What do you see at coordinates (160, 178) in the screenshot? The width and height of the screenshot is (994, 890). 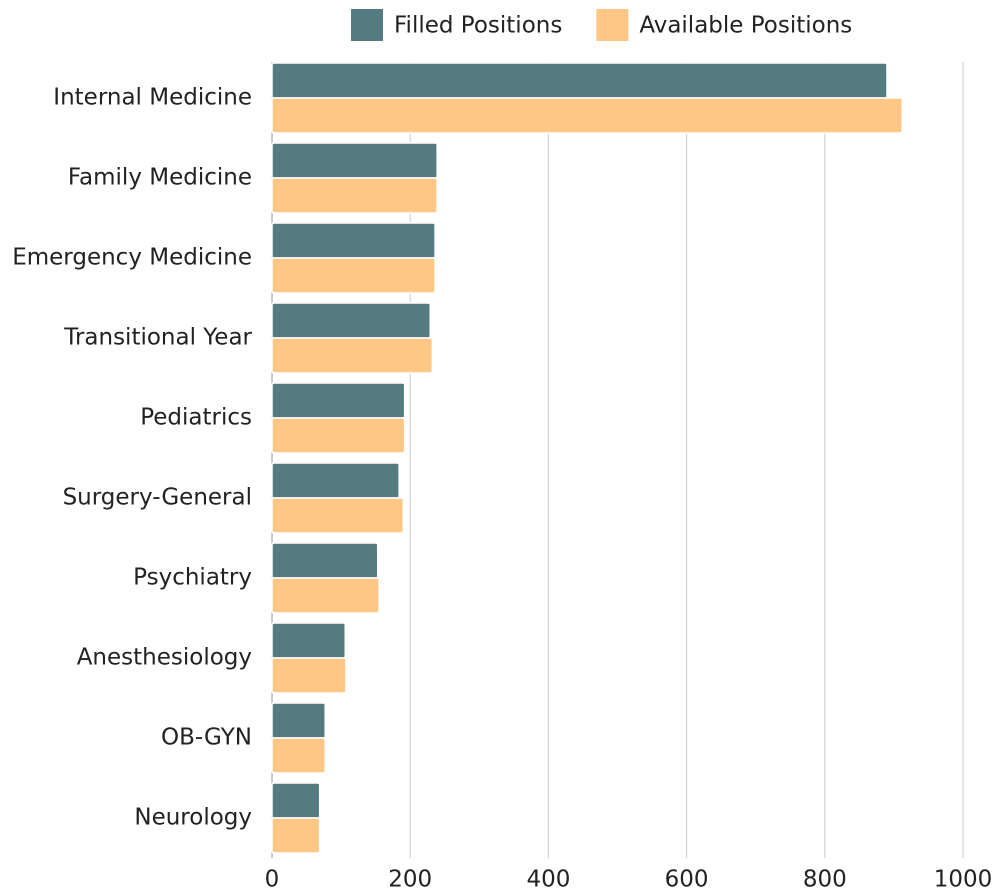 I see `y-tick-label: Family Medicine` at bounding box center [160, 178].